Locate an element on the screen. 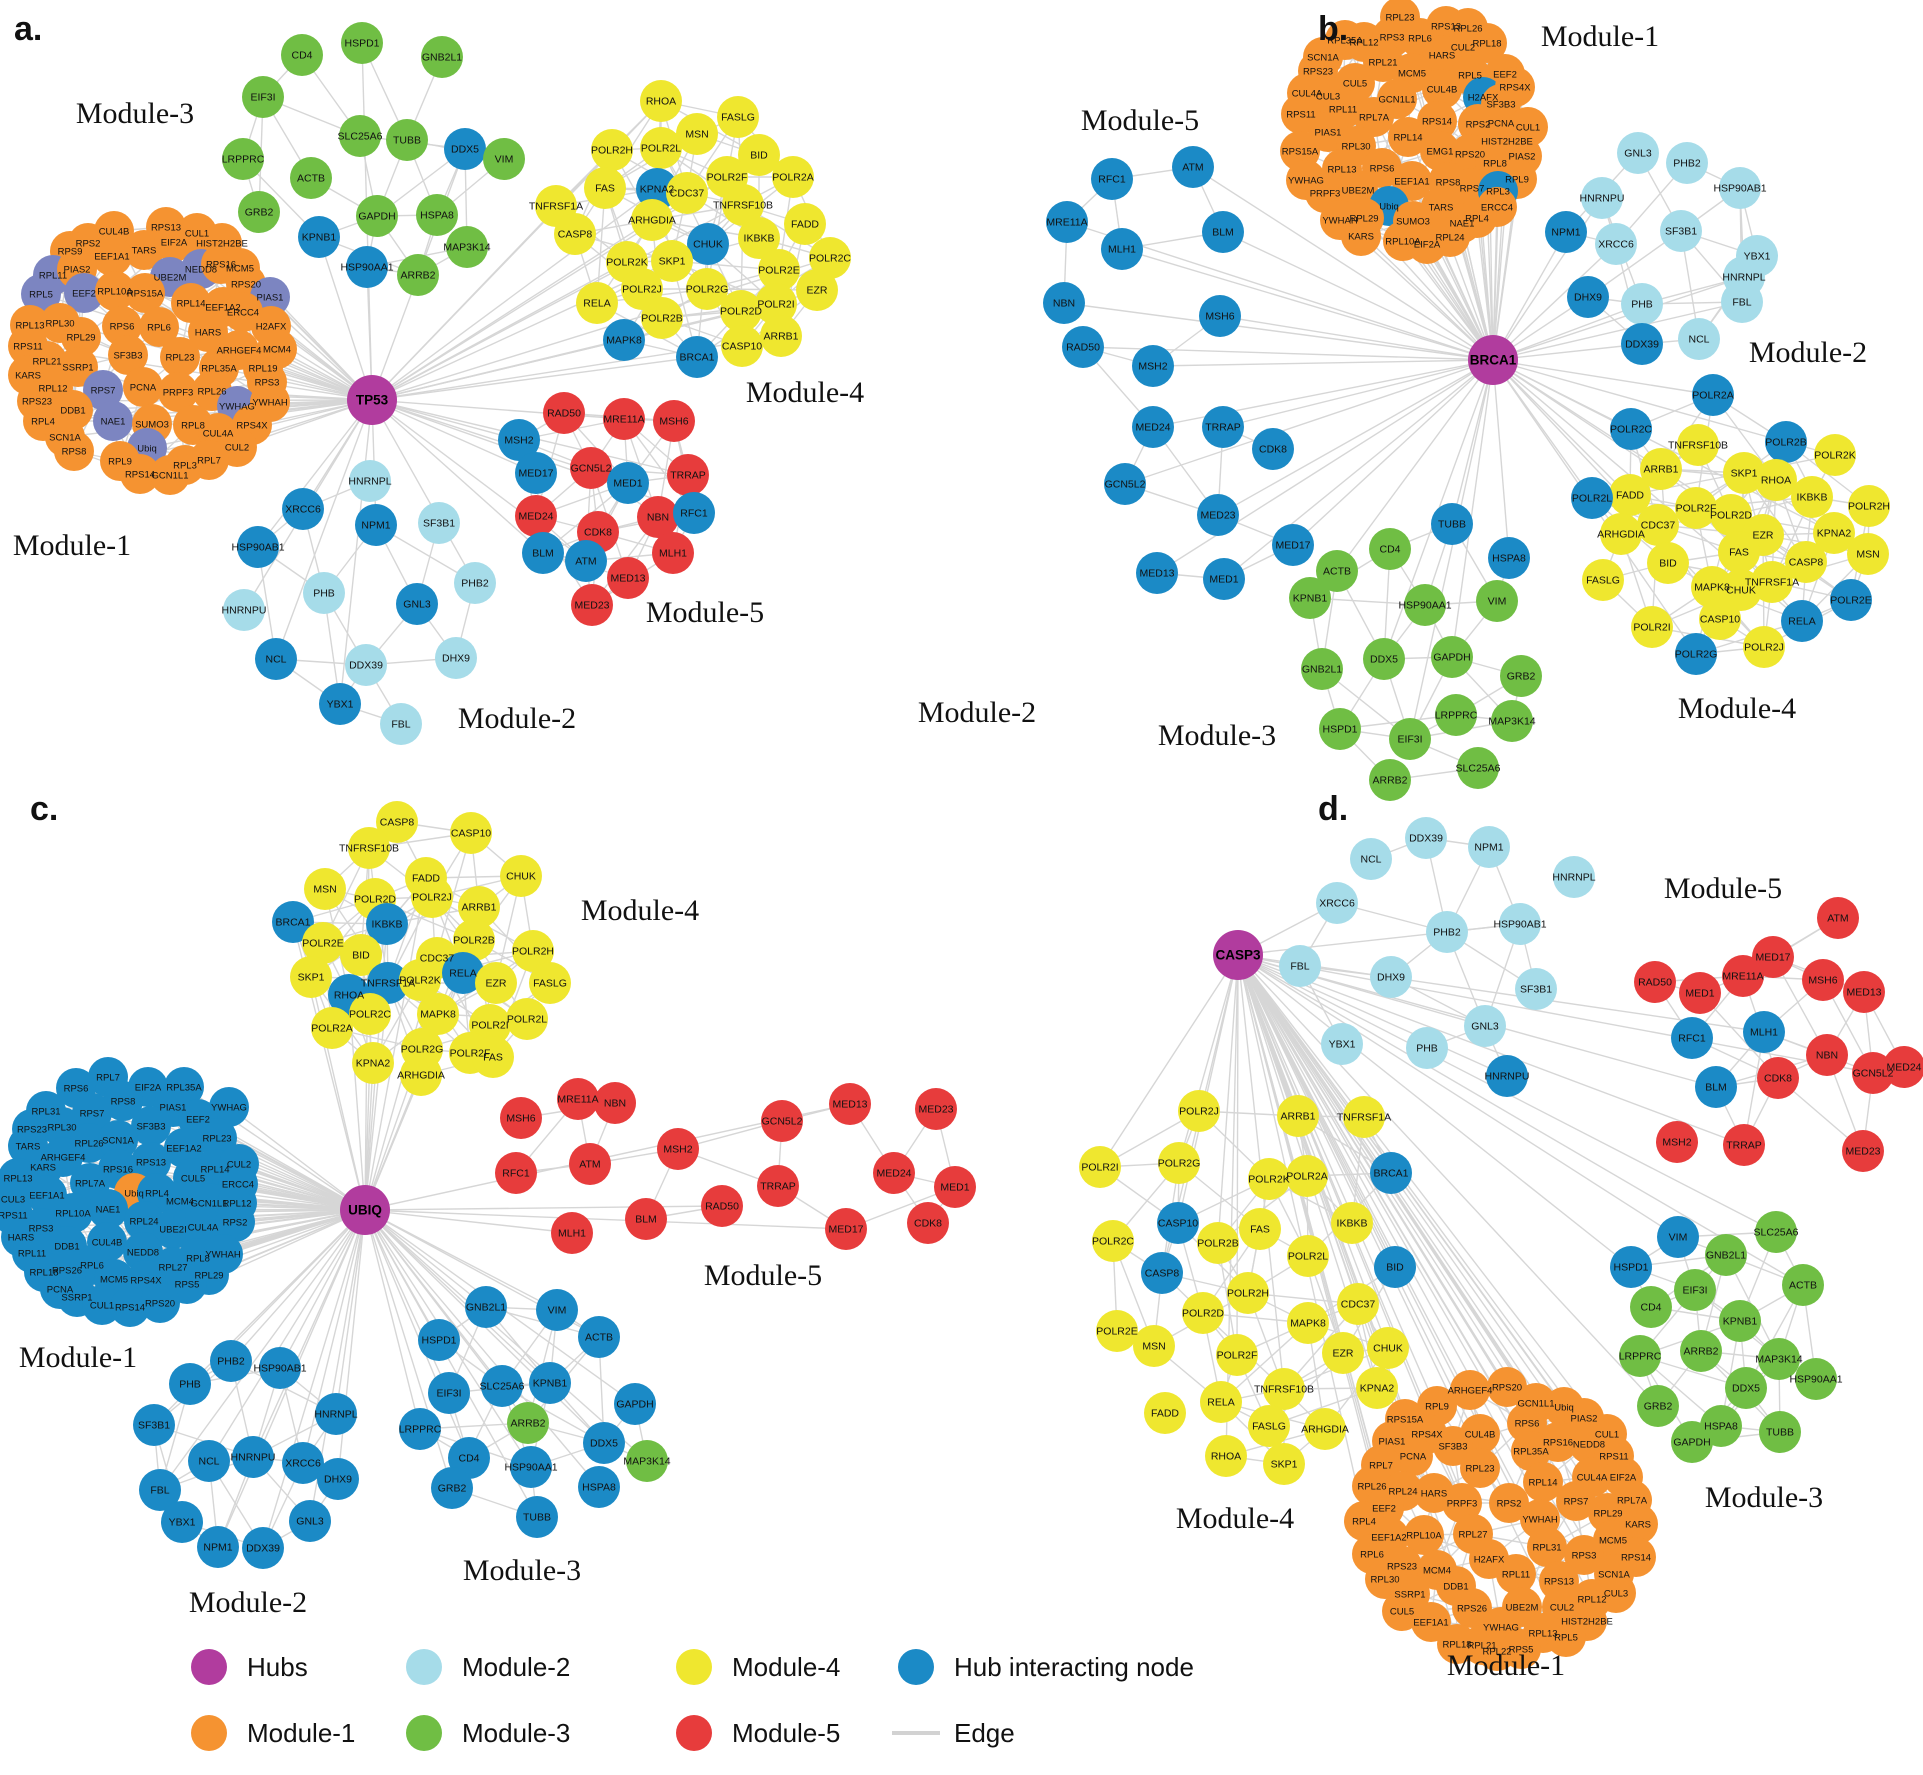 Image resolution: width=1923 pixels, height=1775 pixels. node-MSN is located at coordinates (1868, 554).